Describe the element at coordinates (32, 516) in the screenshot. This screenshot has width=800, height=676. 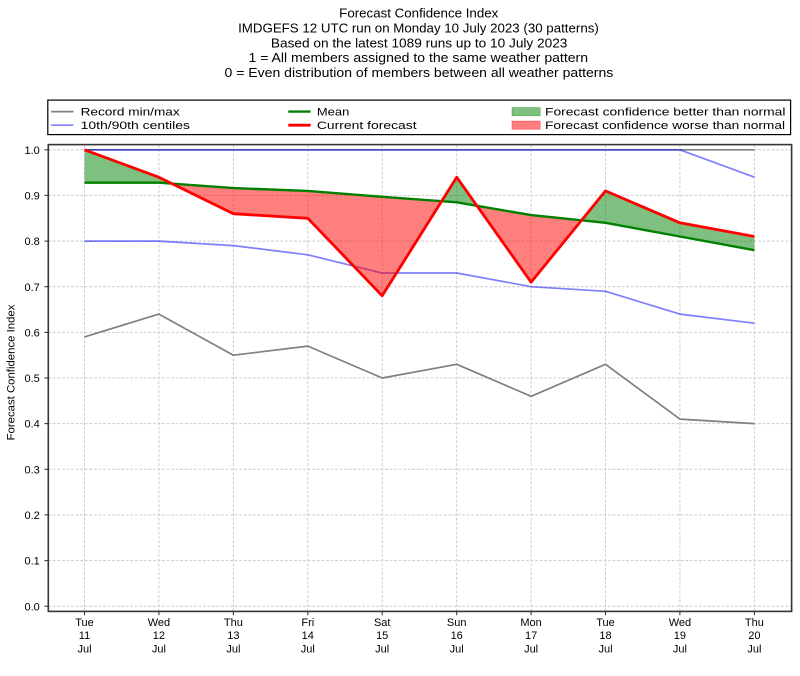
I see `svg-text: 0.2` at that location.